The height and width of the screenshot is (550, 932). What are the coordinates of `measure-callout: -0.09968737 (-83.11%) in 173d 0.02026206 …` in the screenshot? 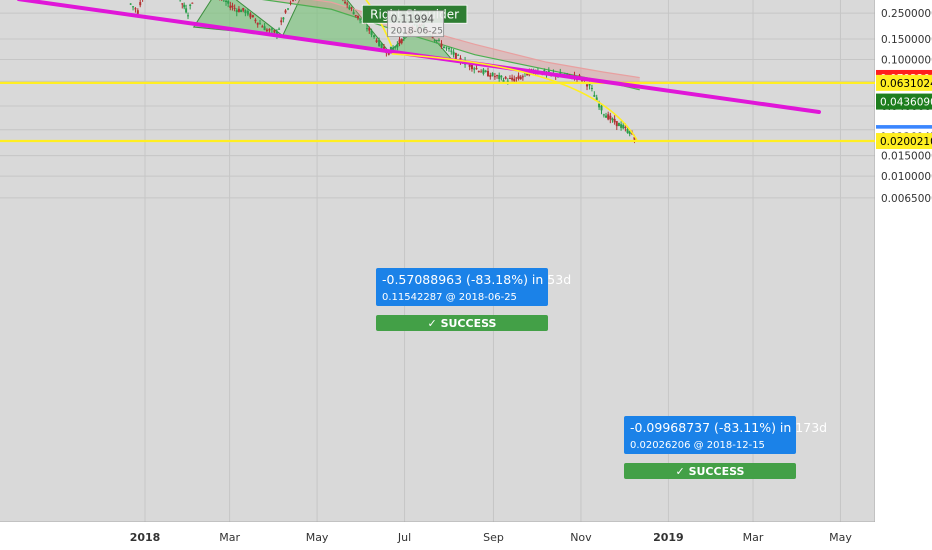 It's located at (725, 447).